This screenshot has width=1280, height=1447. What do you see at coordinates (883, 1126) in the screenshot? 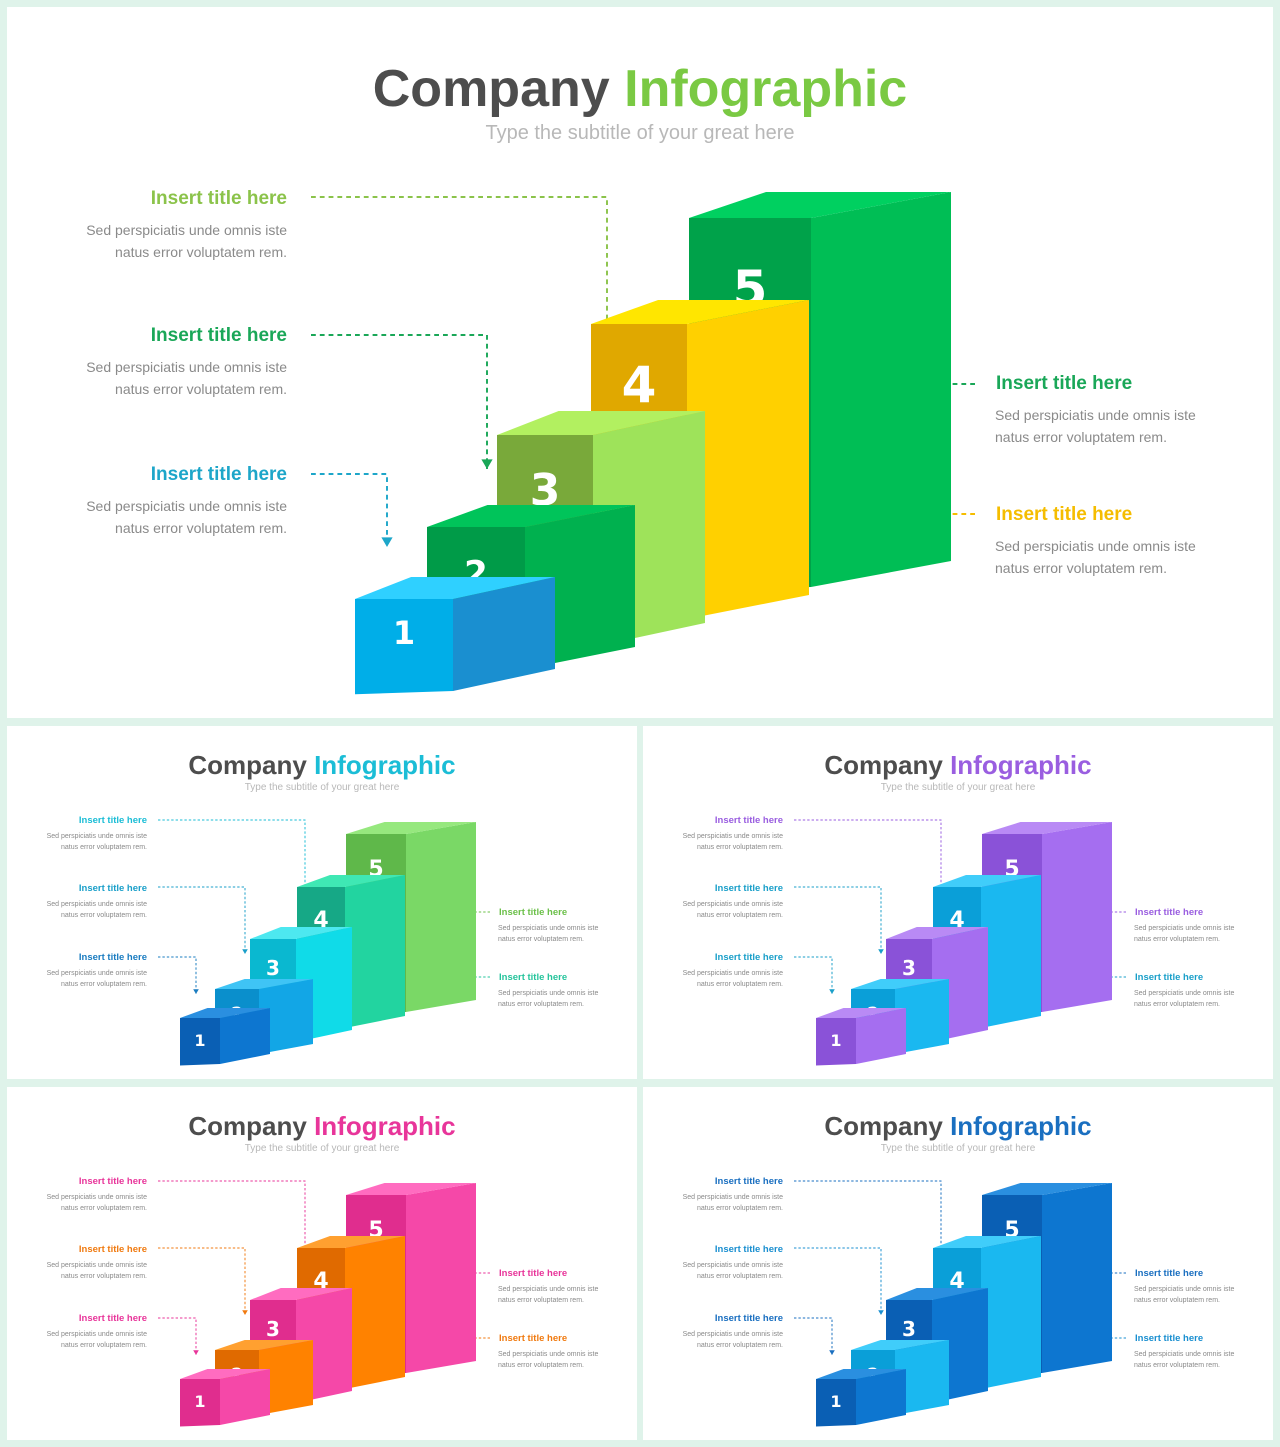
I see `title-part1: Company` at bounding box center [883, 1126].